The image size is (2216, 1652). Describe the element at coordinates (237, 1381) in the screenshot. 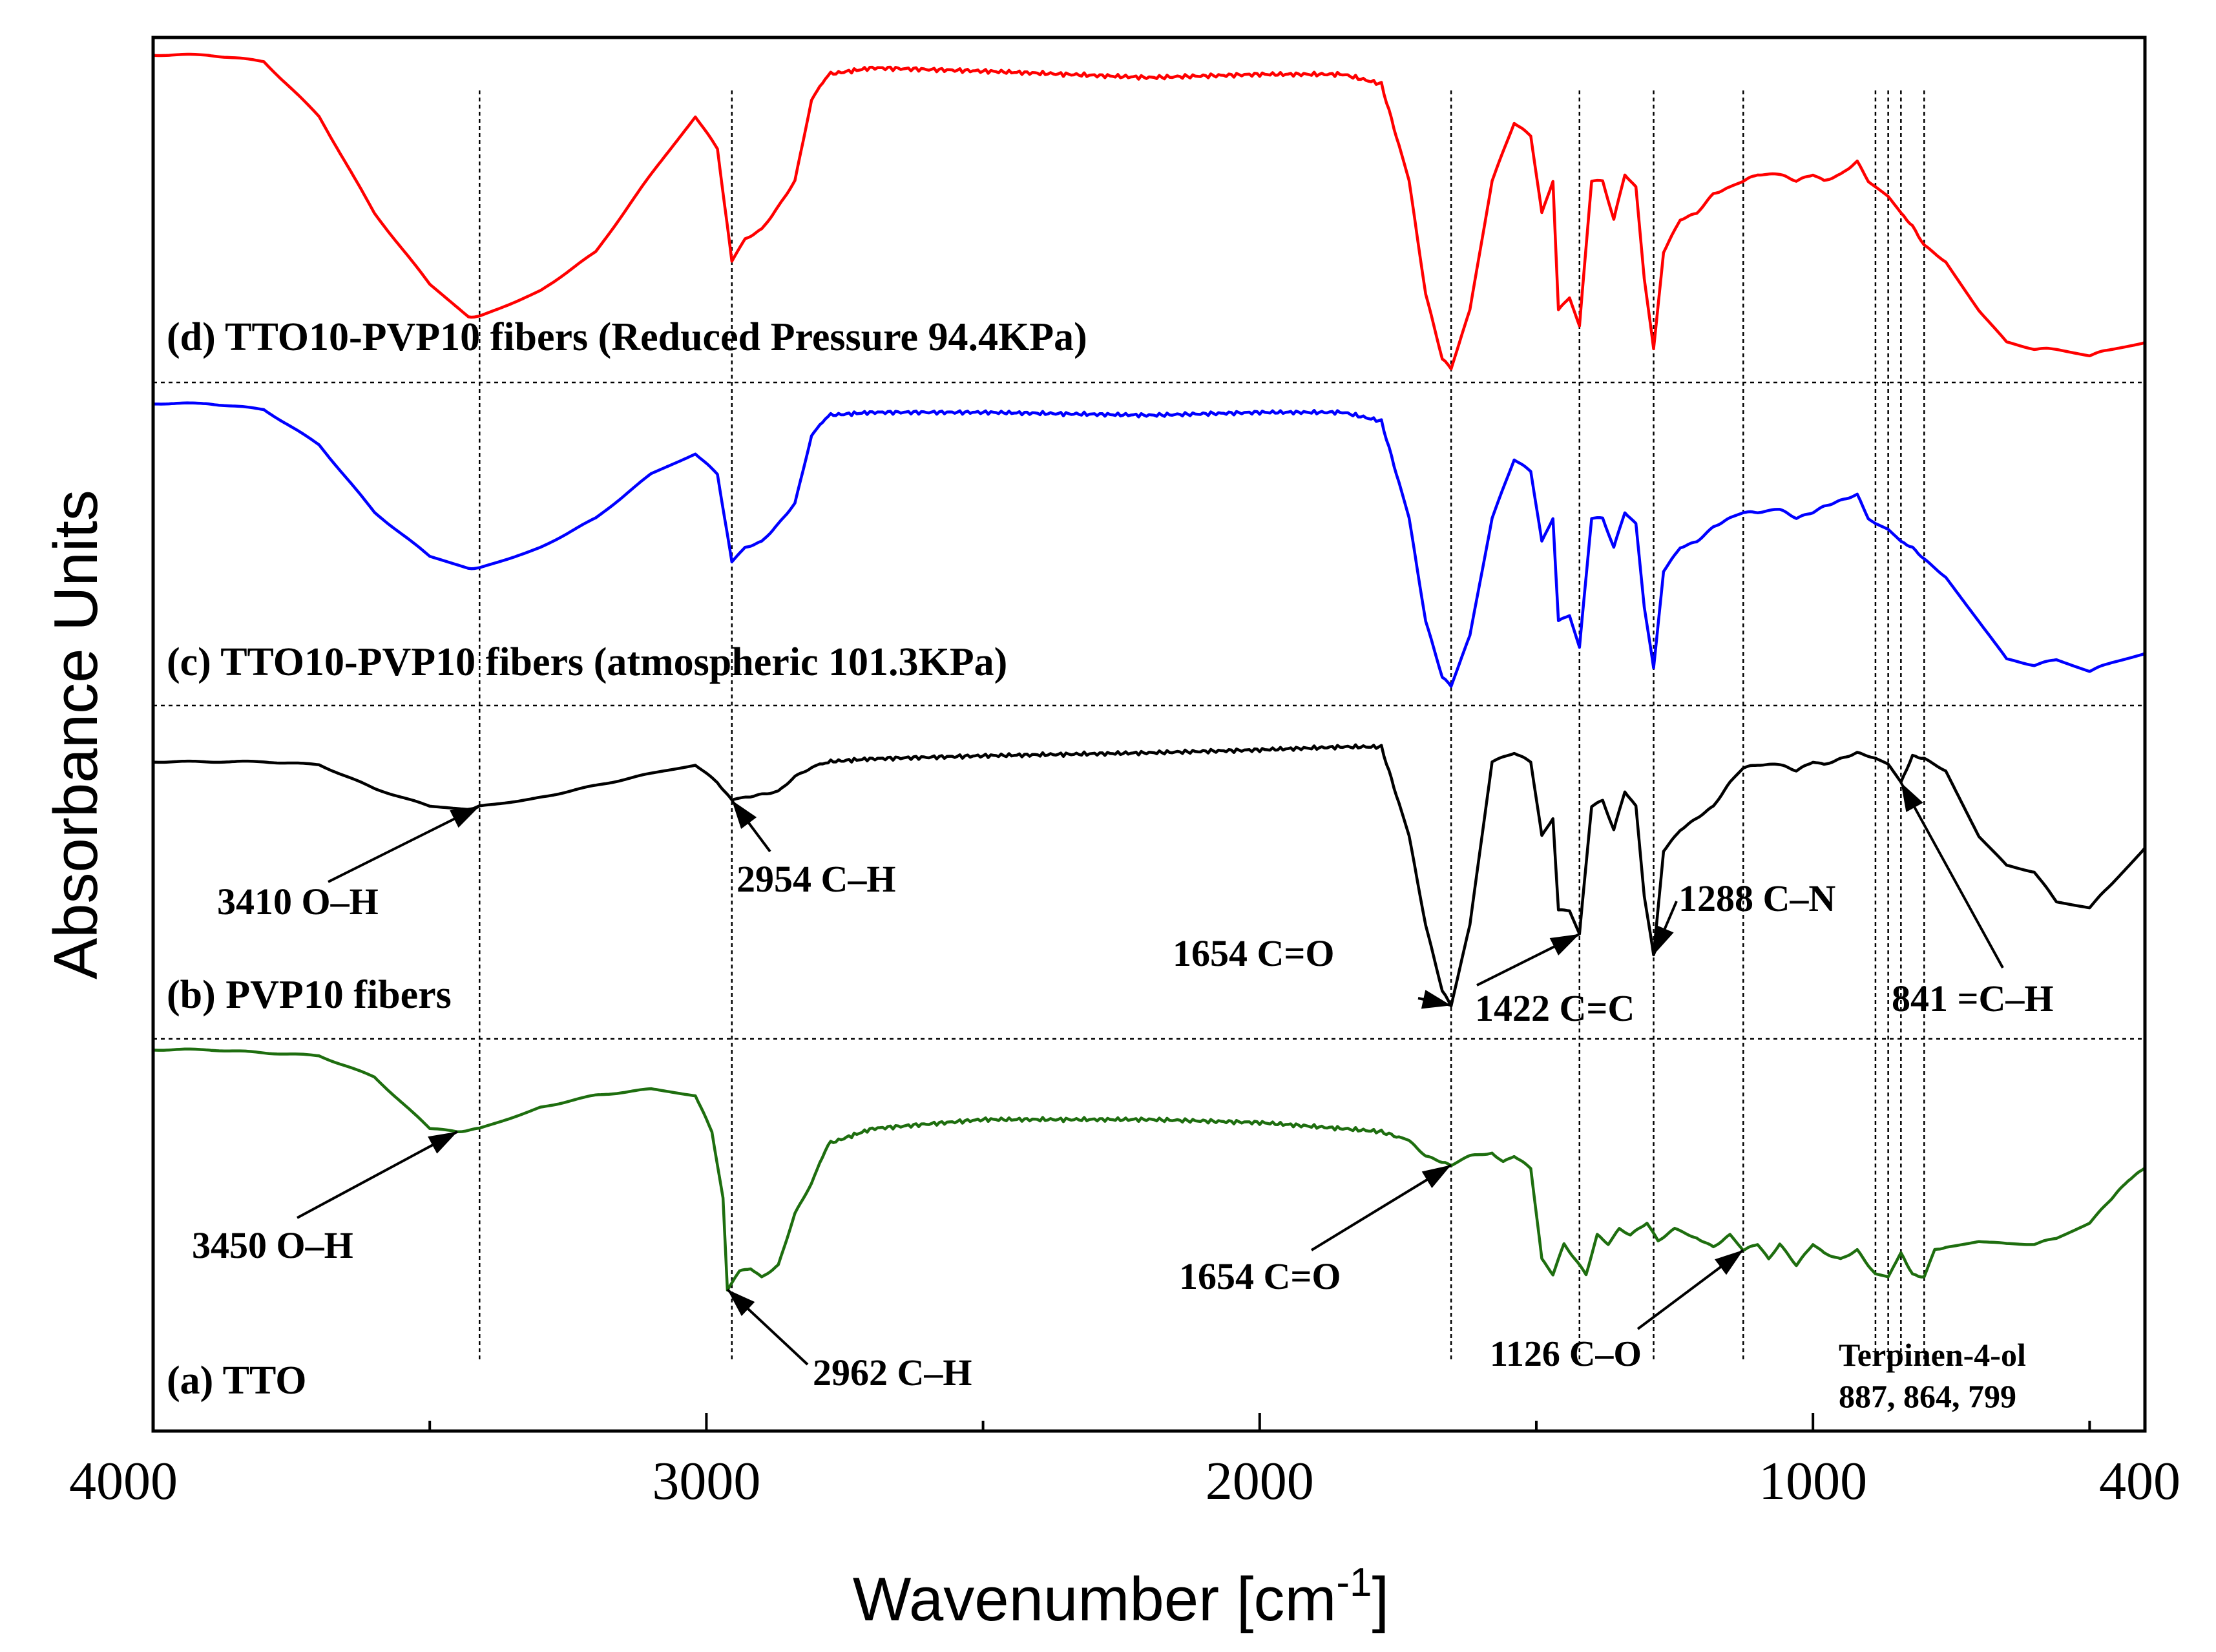

I see `series-label-a: (a) TTO` at that location.